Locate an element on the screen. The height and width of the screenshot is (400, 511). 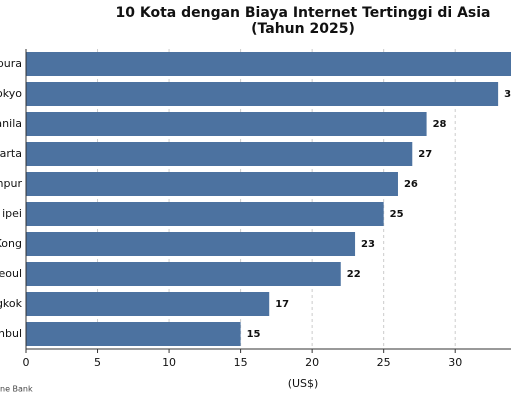
value-label: 22 is located at coordinates (354, 274).